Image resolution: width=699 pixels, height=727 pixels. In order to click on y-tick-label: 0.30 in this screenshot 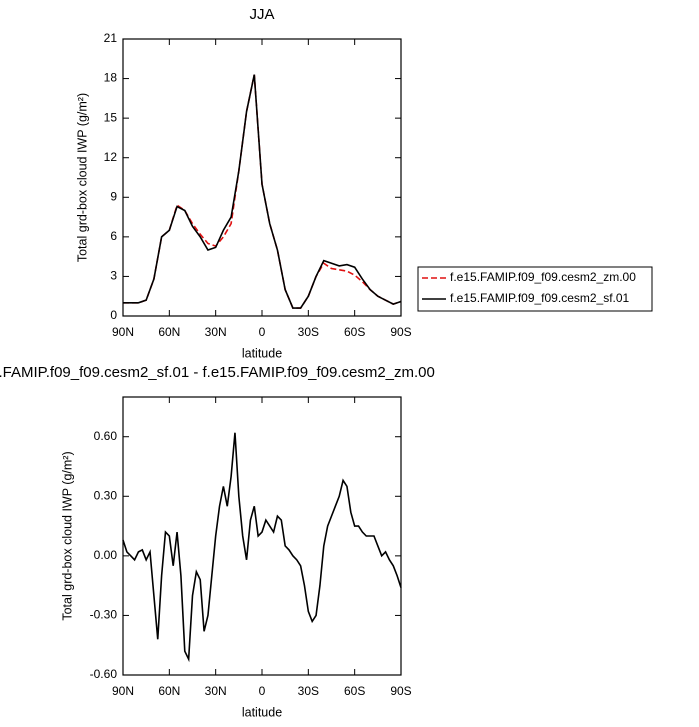, I will do `click(106, 495)`.